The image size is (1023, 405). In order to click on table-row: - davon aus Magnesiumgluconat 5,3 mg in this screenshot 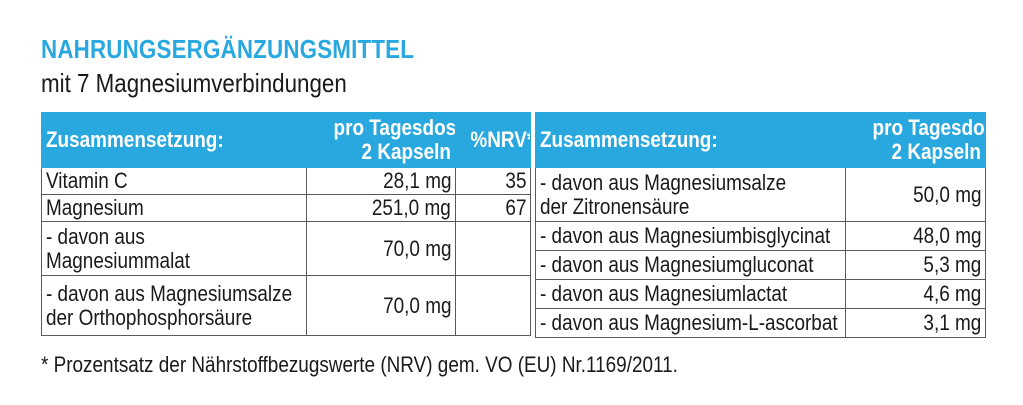, I will do `click(760, 265)`.